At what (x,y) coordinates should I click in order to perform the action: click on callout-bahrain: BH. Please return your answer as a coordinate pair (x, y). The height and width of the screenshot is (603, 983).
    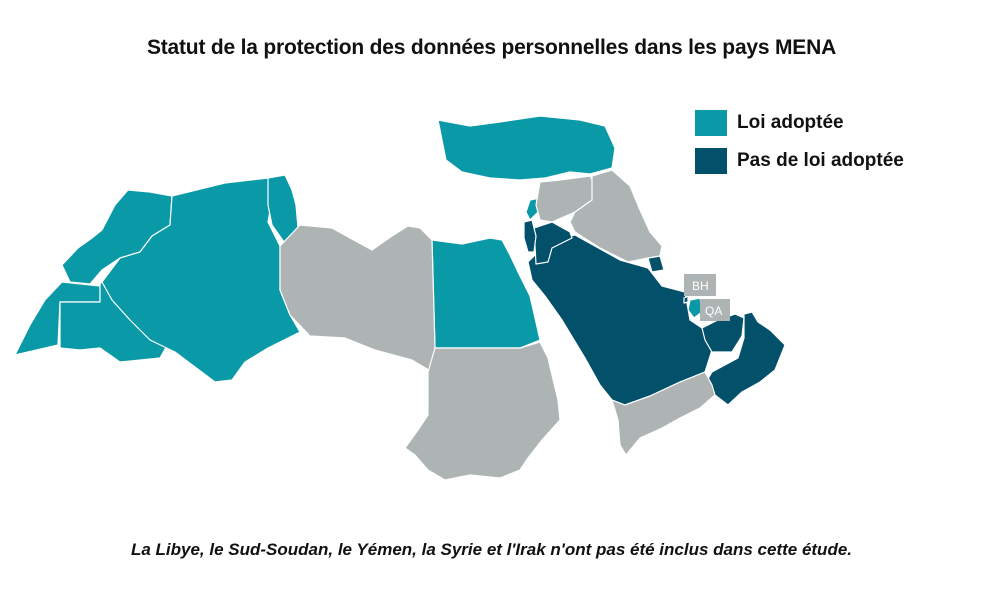
    Looking at the image, I should click on (700, 286).